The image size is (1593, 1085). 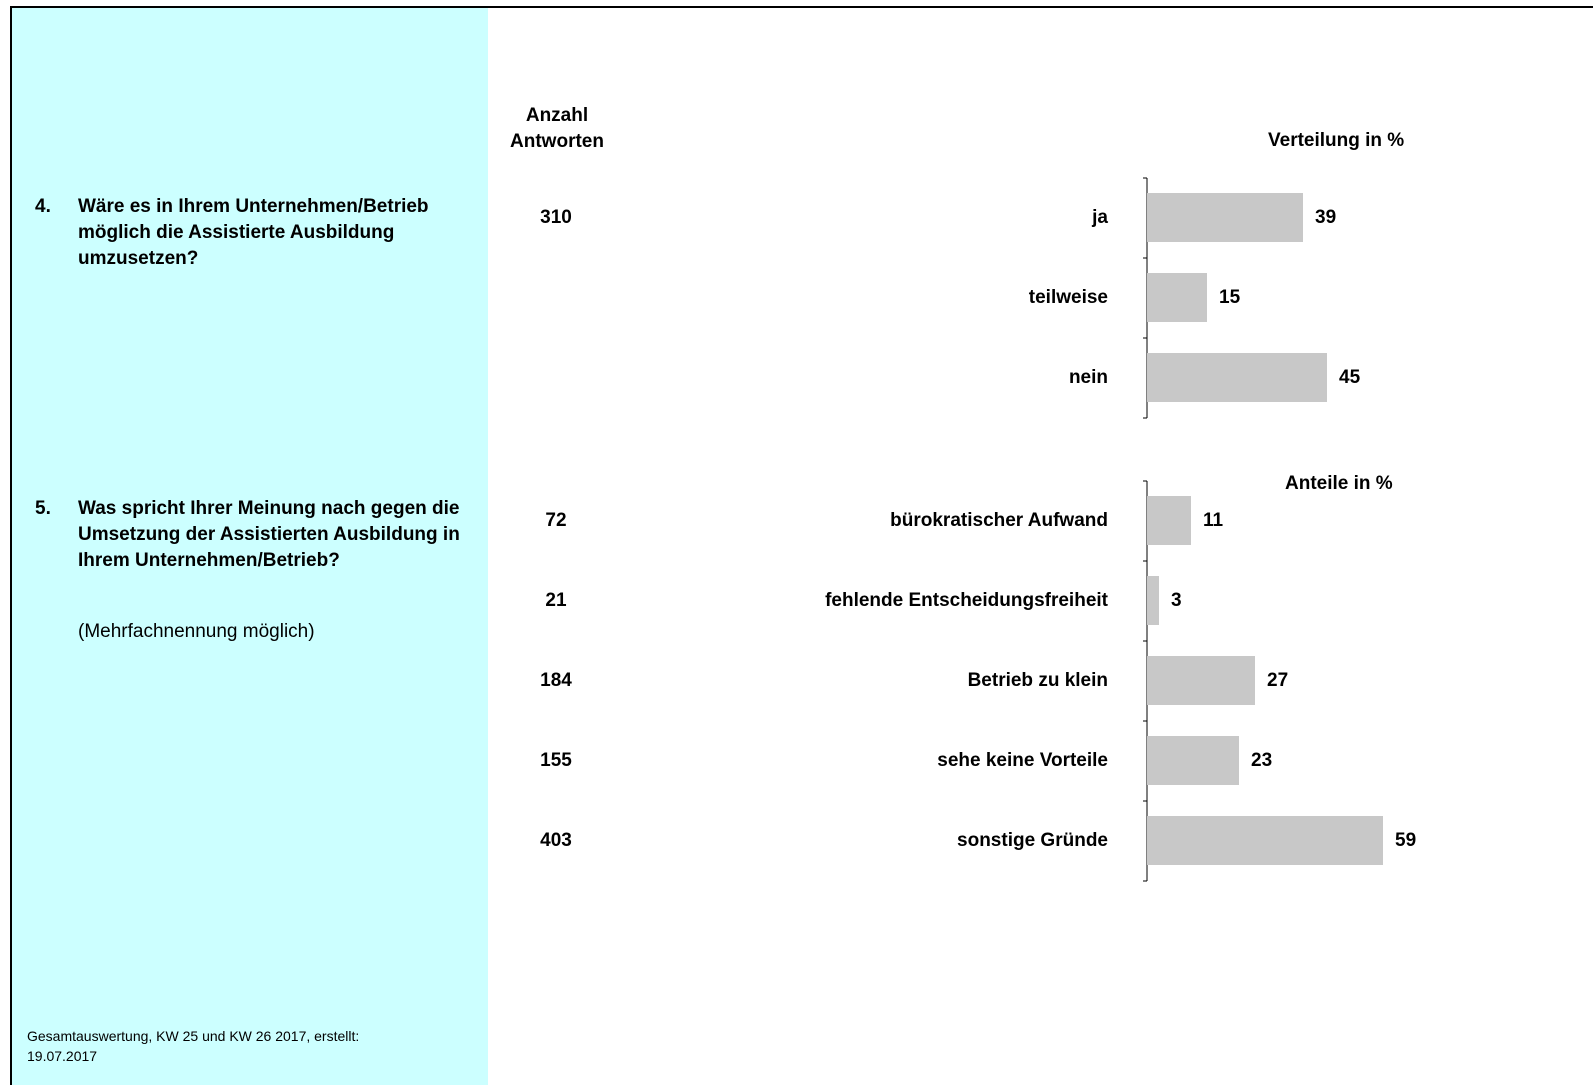 I want to click on answer-count: 21, so click(x=556, y=600).